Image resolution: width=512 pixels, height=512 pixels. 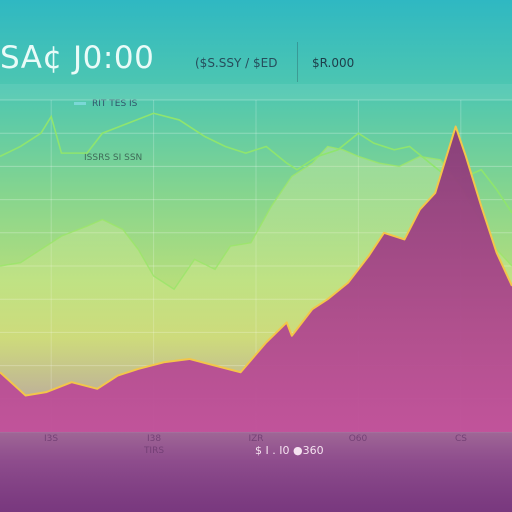 What do you see at coordinates (236, 63) in the screenshot?
I see `header-left-info: ($S.SSY / $ED` at bounding box center [236, 63].